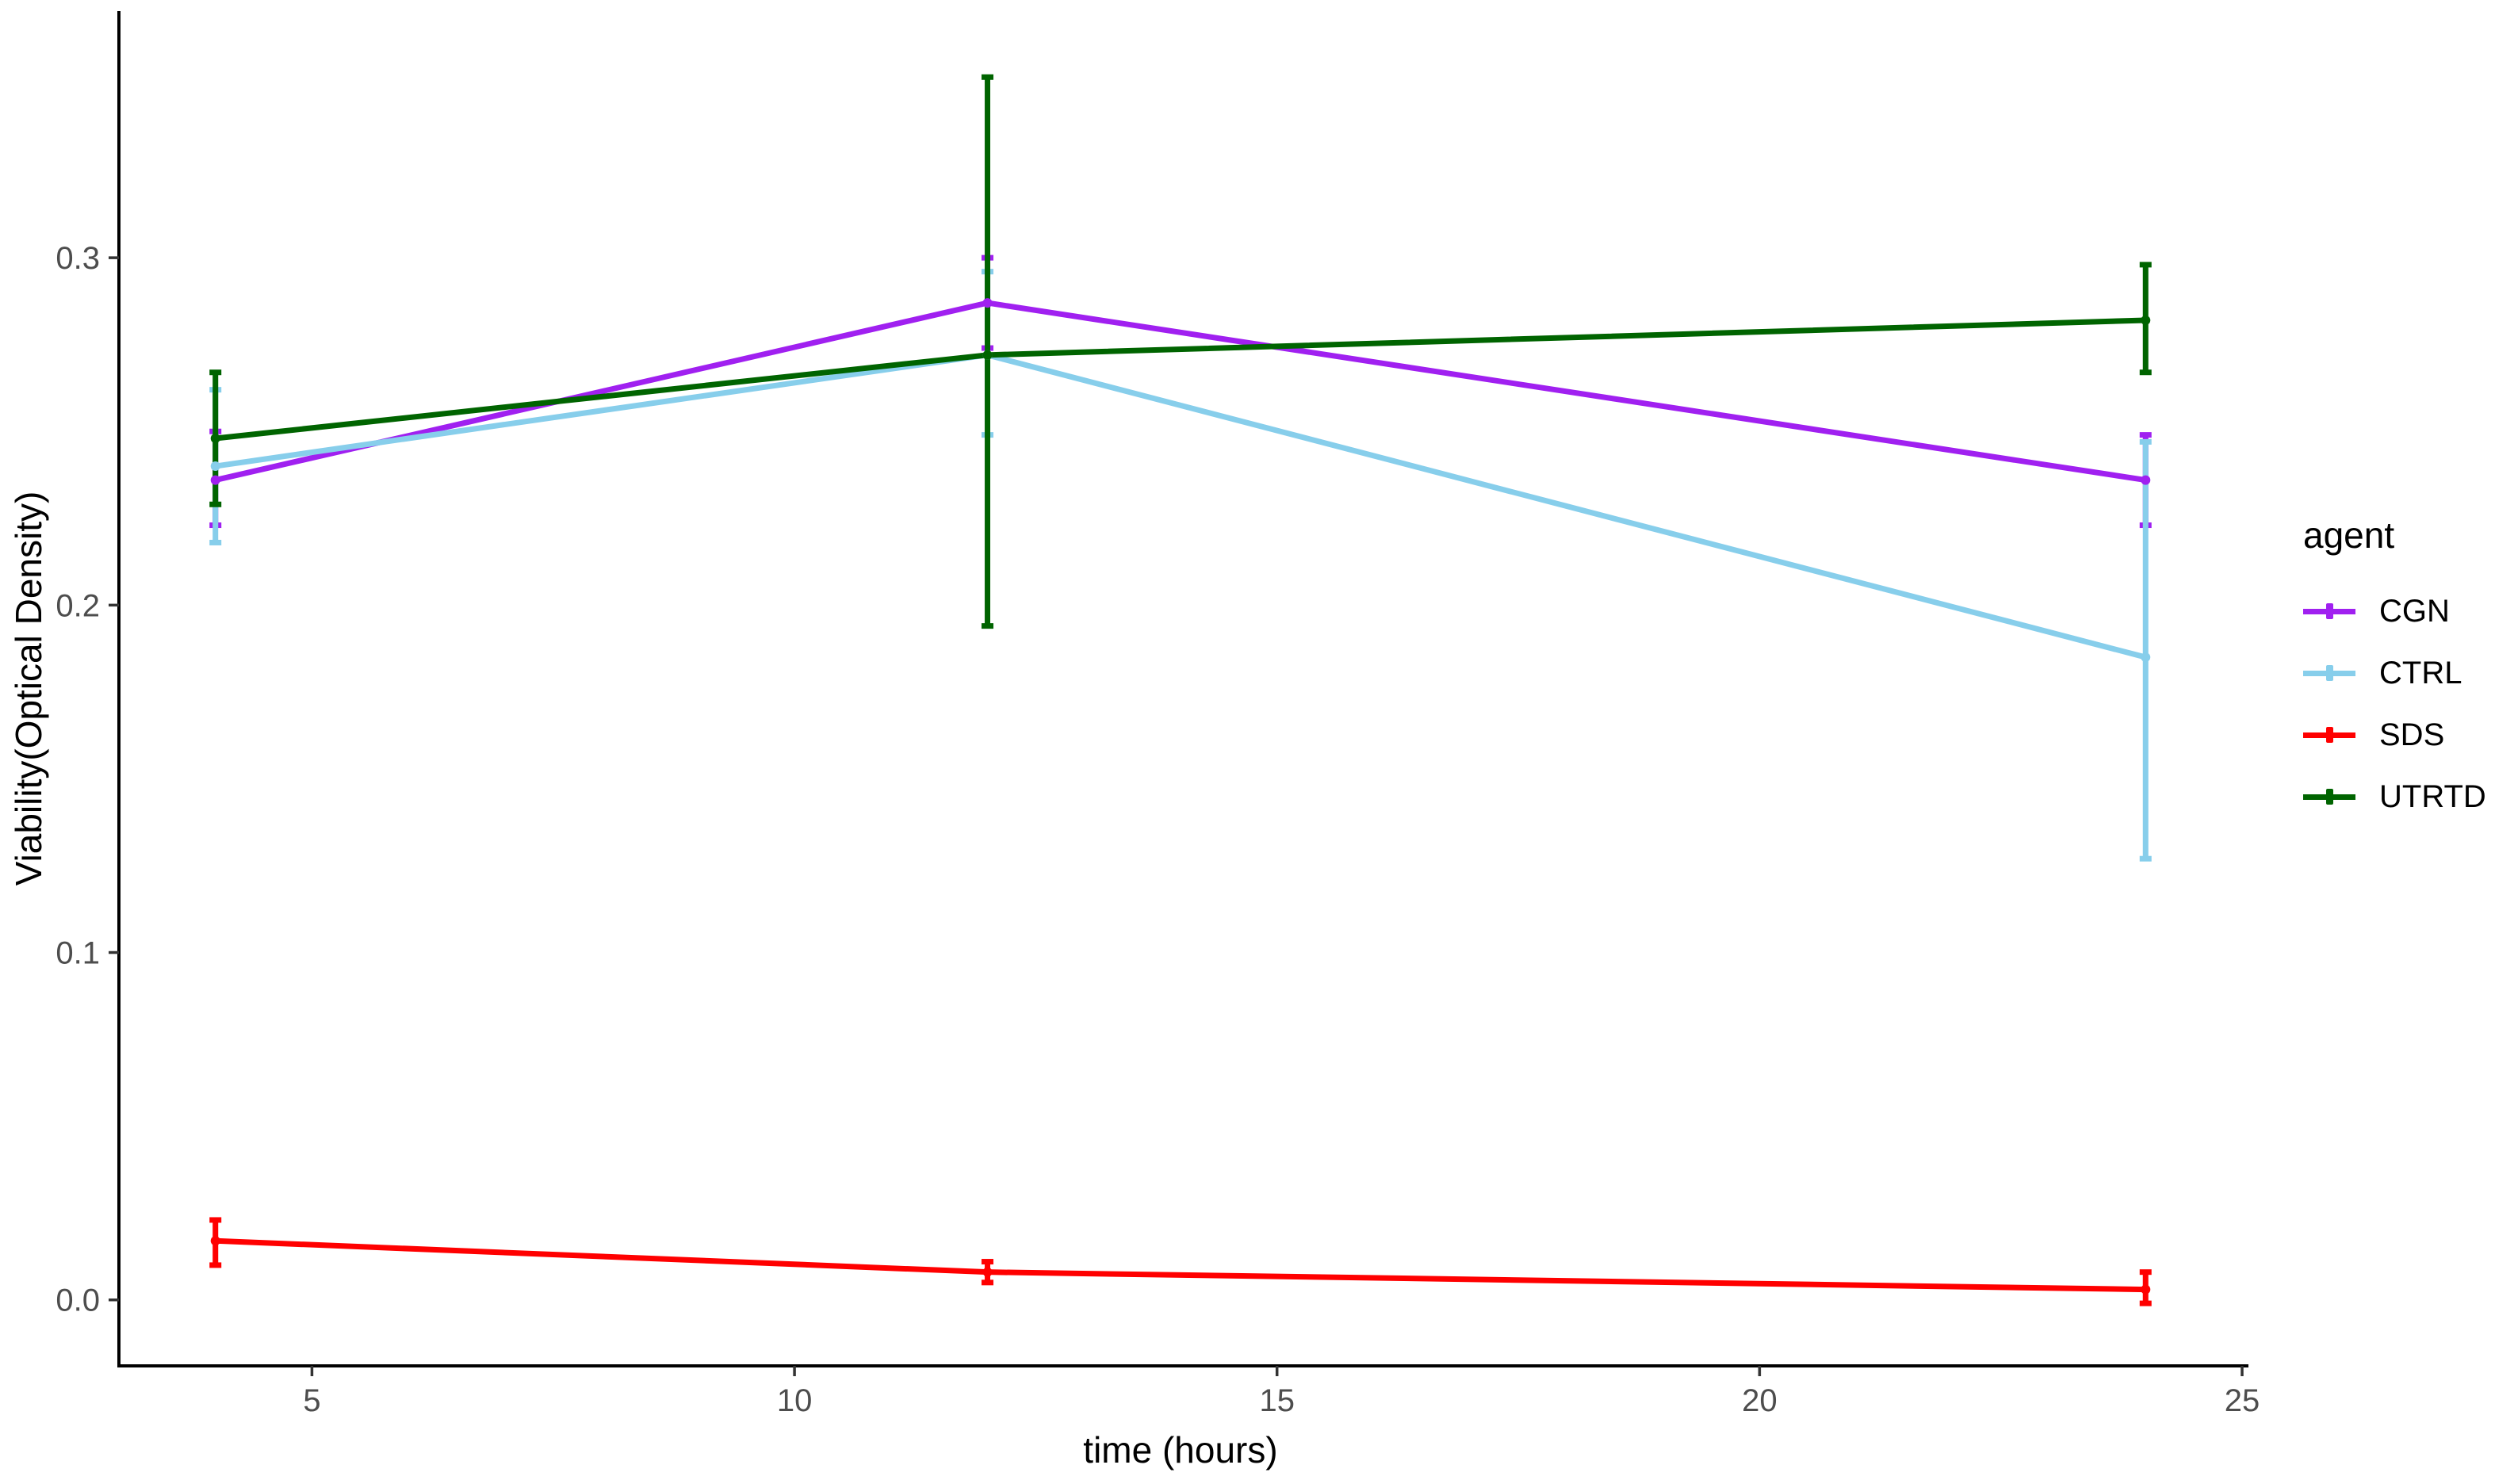  What do you see at coordinates (78, 258) in the screenshot?
I see `y-tick-label: 0.3` at bounding box center [78, 258].